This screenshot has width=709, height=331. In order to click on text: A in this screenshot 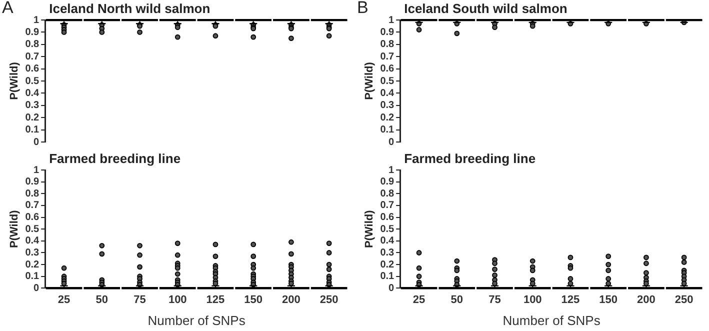, I will do `click(8, 9)`.